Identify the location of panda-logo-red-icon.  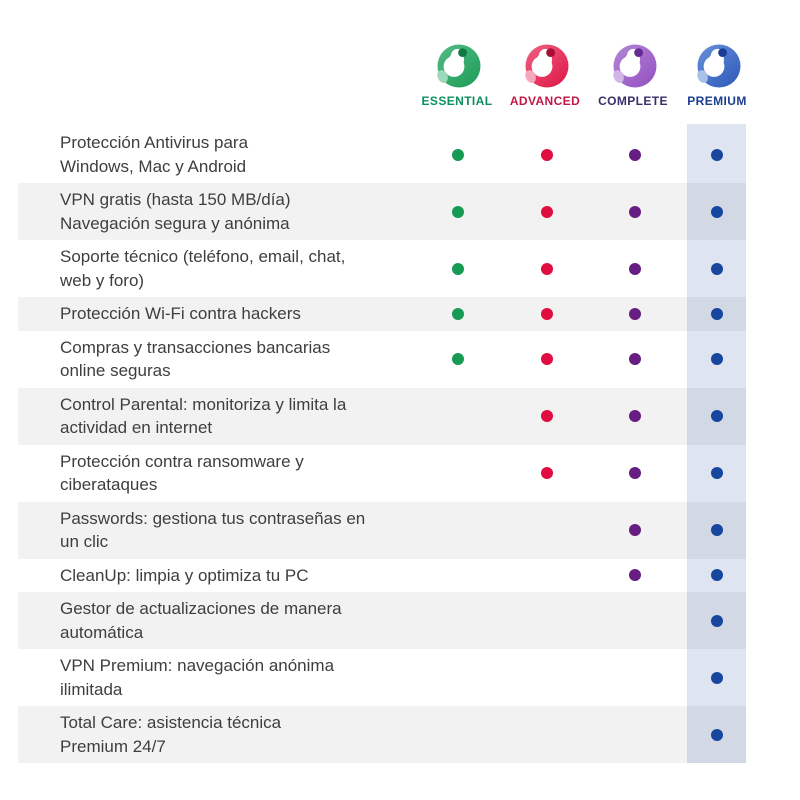
(547, 66).